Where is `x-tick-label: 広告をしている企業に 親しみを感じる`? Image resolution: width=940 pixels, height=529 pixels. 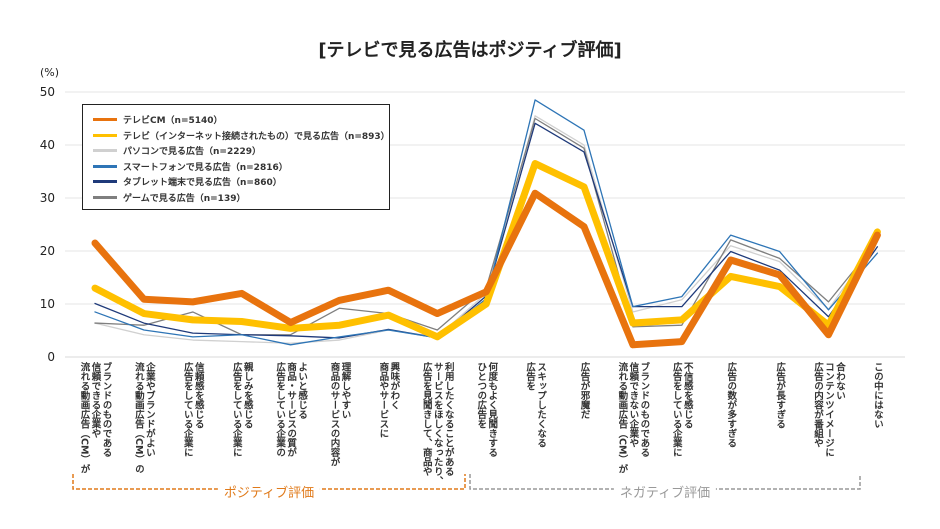 x-tick-label: 広告をしている企業に 親しみを感じる is located at coordinates (241, 409).